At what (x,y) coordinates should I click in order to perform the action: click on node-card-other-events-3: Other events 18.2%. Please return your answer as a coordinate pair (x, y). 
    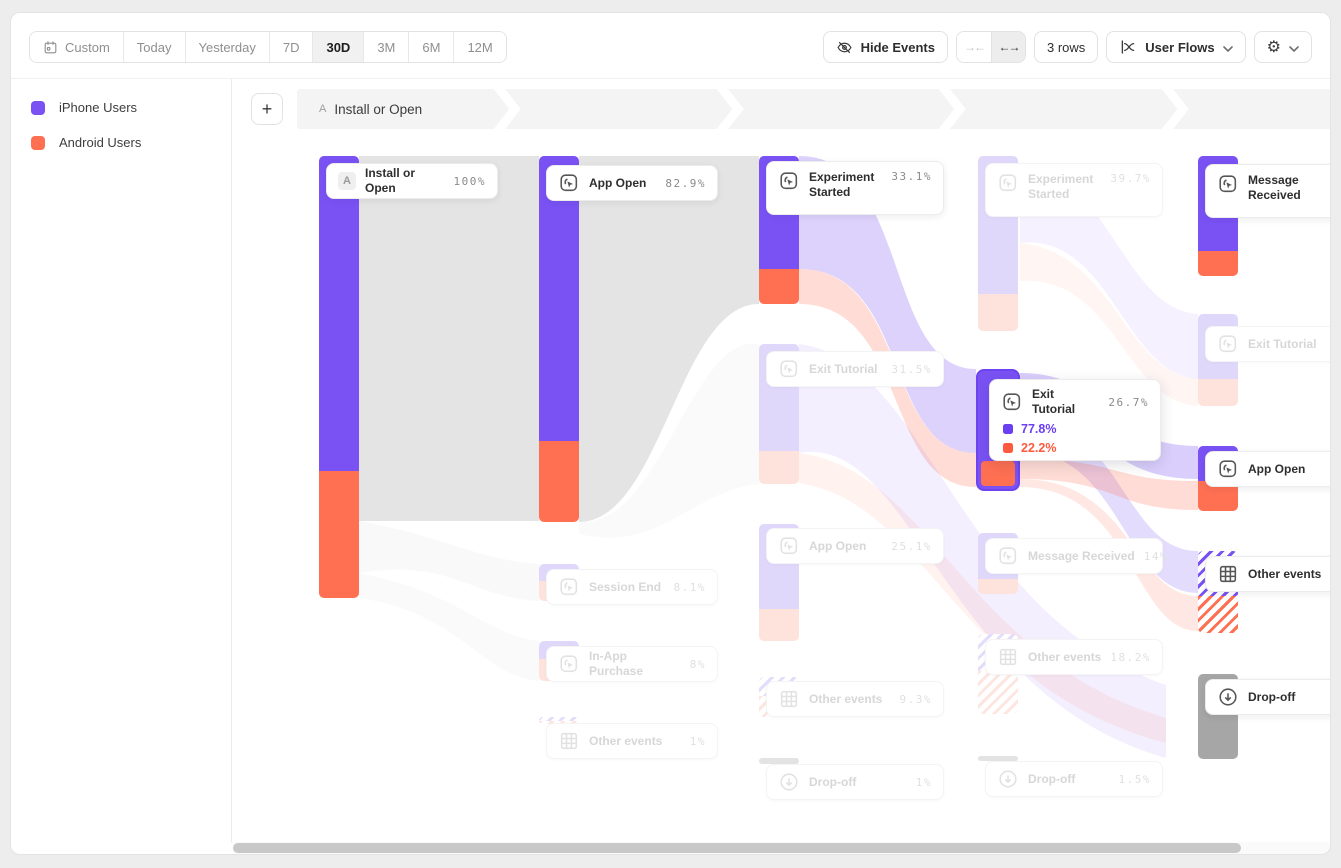
    Looking at the image, I should click on (1074, 657).